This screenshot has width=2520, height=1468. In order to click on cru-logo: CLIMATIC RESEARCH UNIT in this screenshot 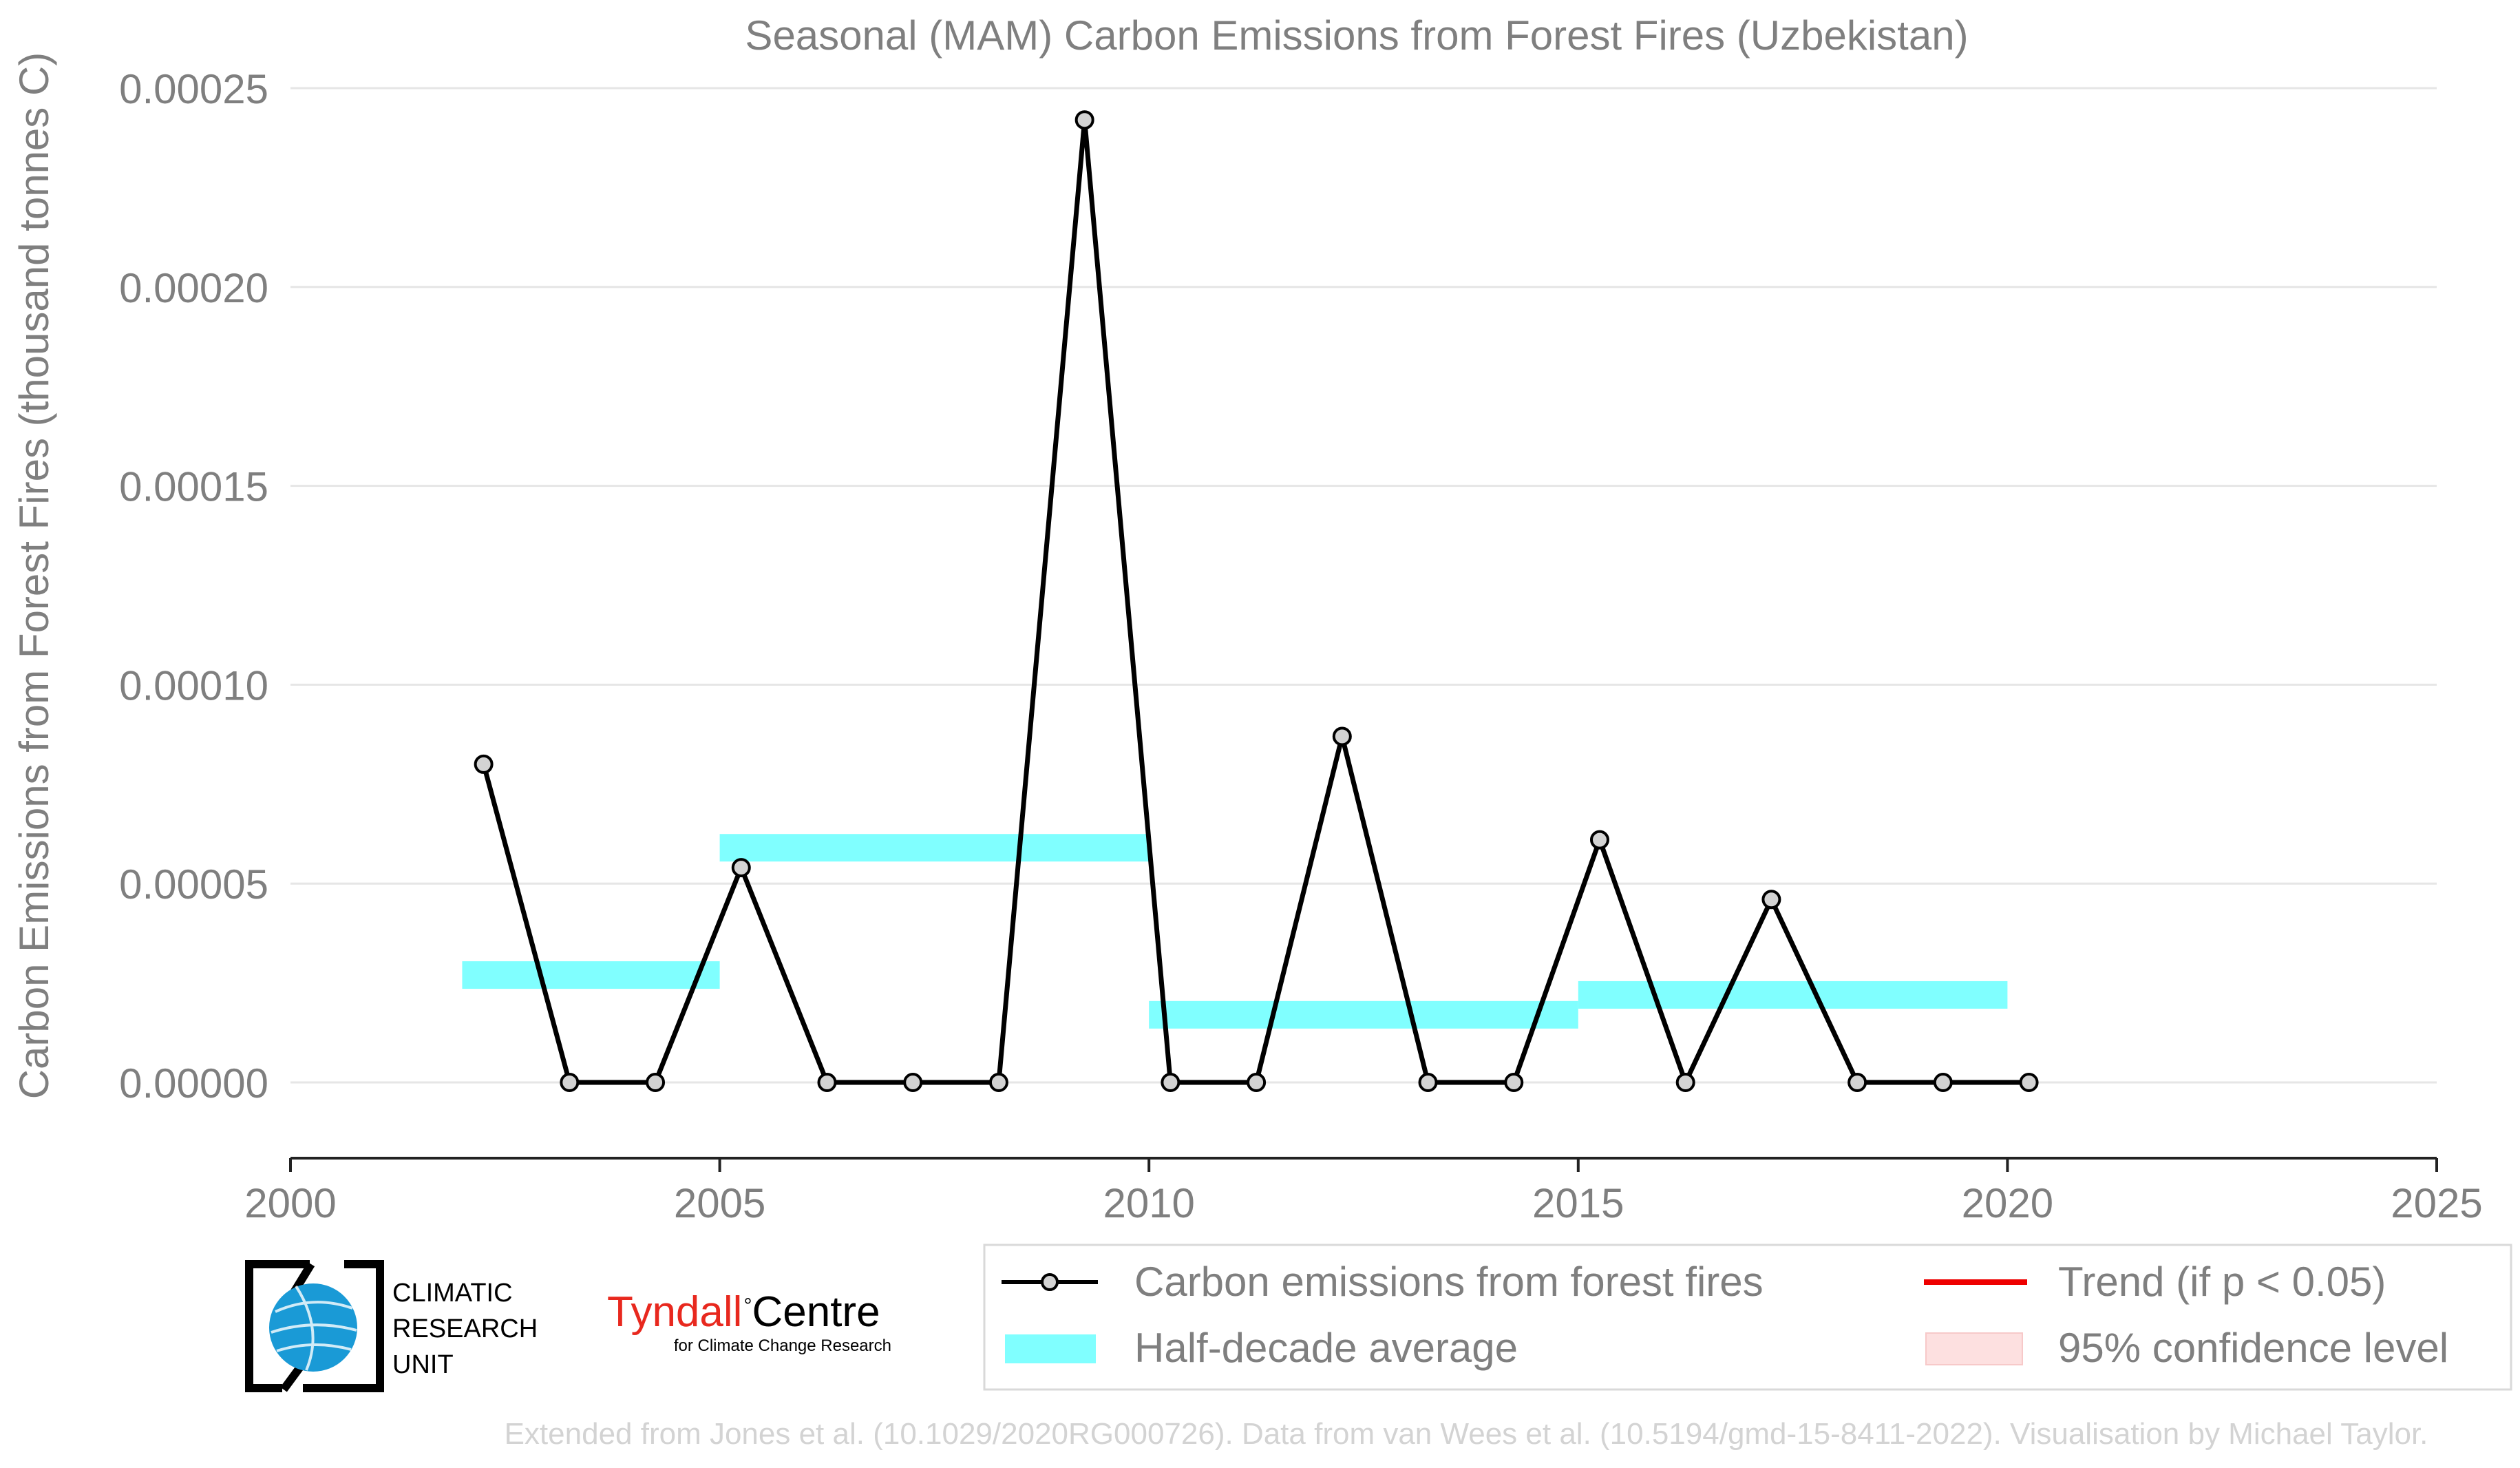, I will do `click(391, 1326)`.